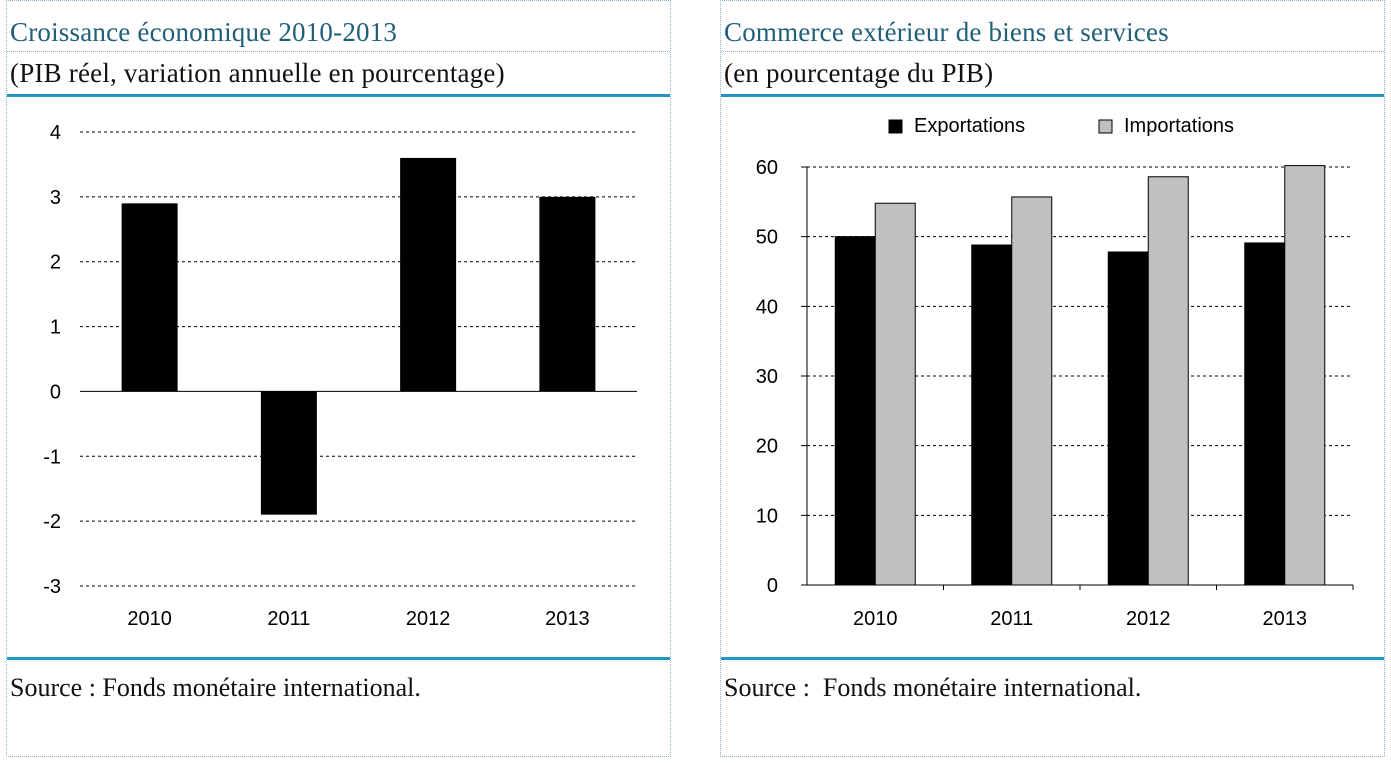  What do you see at coordinates (767, 307) in the screenshot?
I see `y-tick-label: 40` at bounding box center [767, 307].